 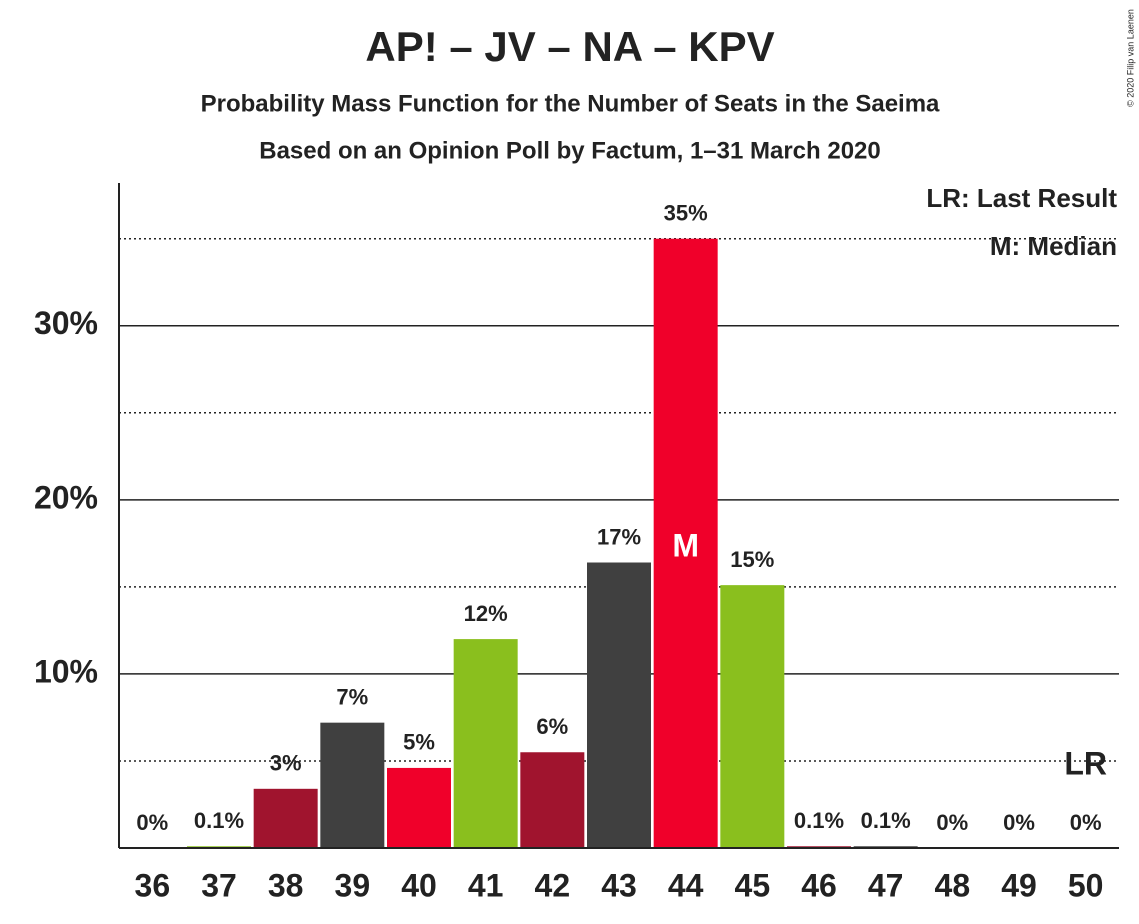 I want to click on value-label: 15%, so click(x=752, y=559).